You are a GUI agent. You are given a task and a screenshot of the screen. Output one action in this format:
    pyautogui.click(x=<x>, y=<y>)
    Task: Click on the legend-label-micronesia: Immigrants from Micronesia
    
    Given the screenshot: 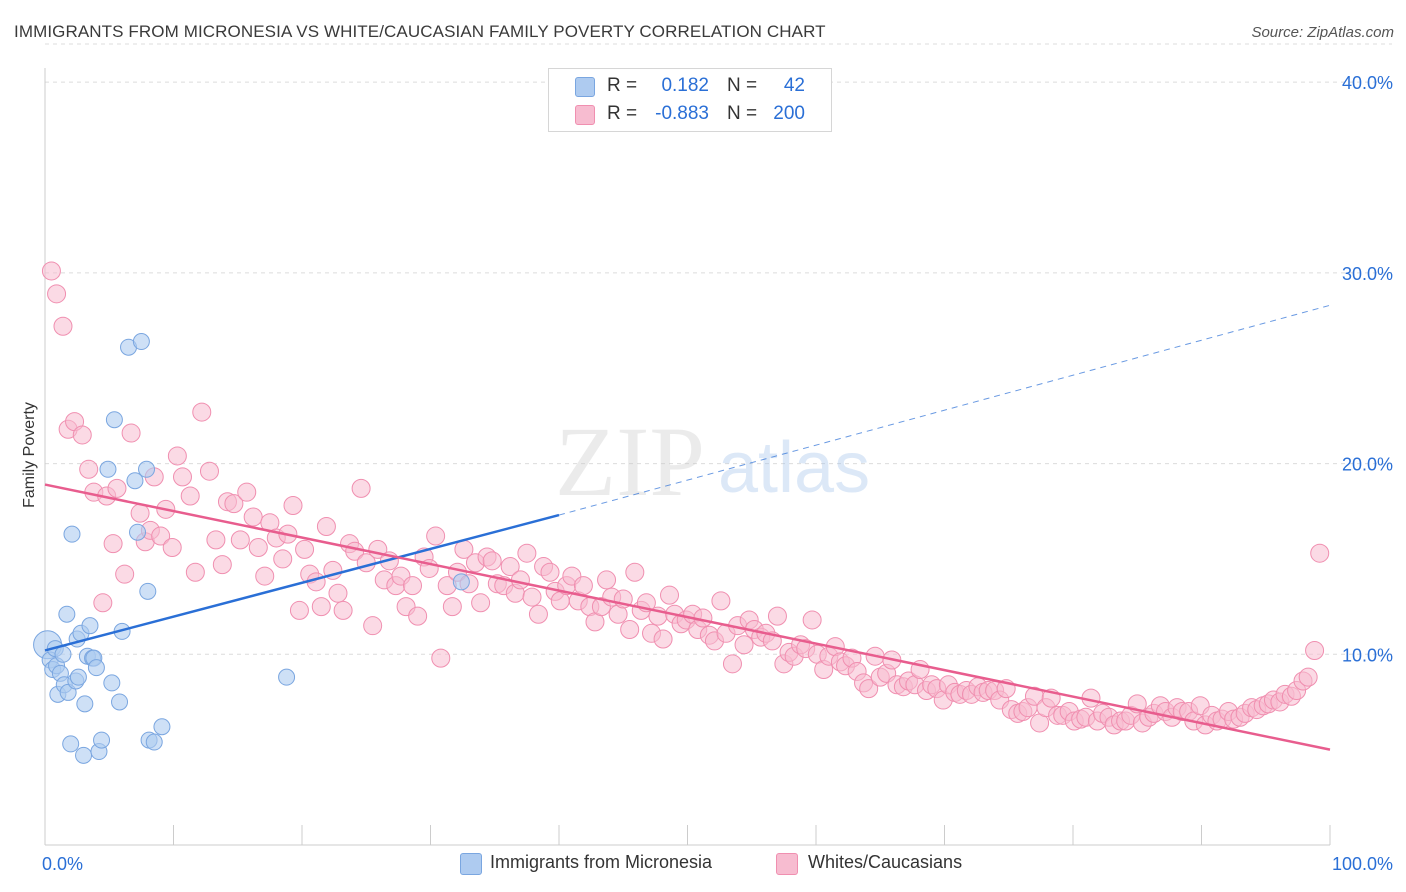 What is the action you would take?
    pyautogui.click(x=601, y=862)
    